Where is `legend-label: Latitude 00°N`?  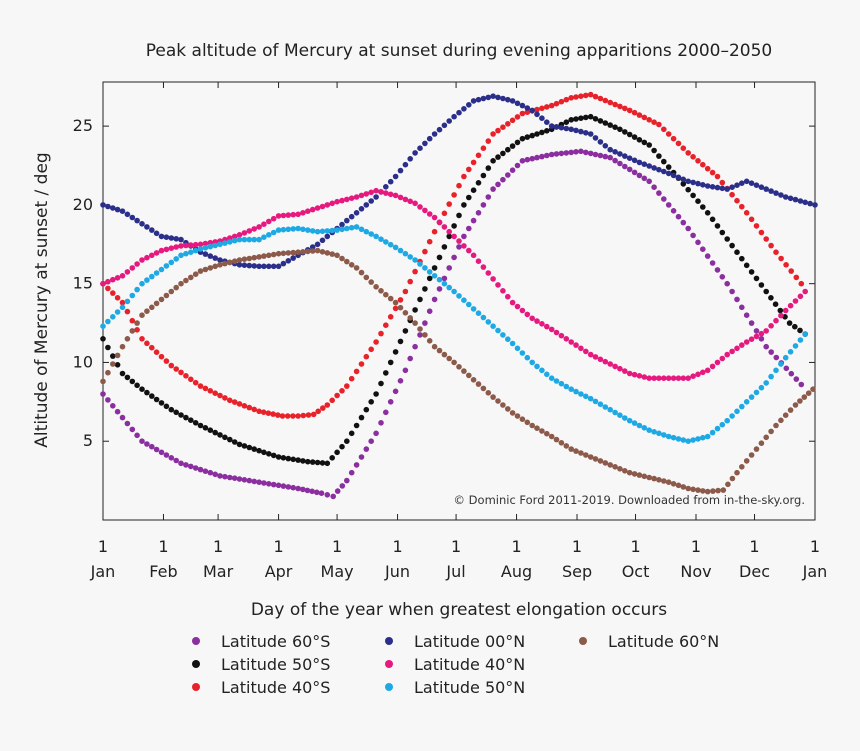 legend-label: Latitude 00°N is located at coordinates (469, 641).